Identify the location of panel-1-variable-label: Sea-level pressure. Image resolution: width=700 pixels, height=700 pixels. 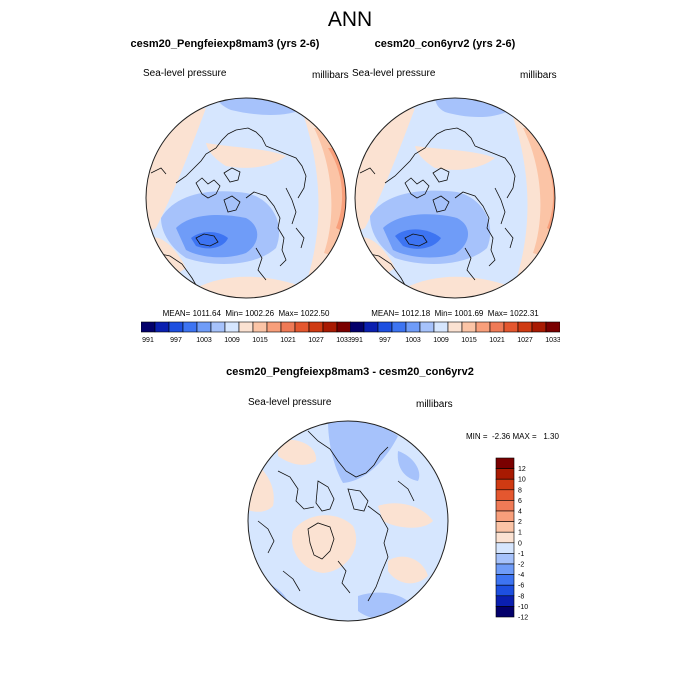
(185, 73).